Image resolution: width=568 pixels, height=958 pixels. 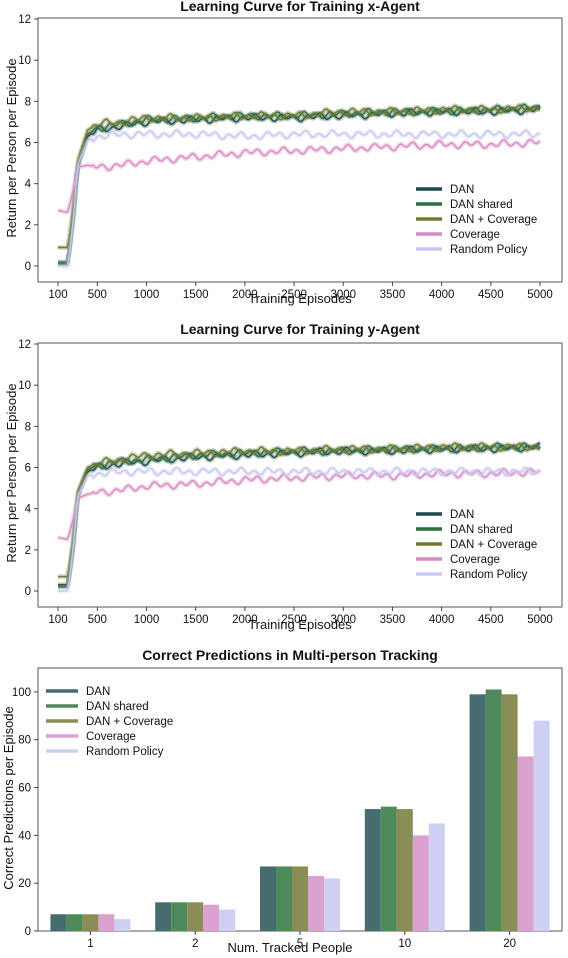 I want to click on y-tick-label: 40, so click(x=24, y=836).